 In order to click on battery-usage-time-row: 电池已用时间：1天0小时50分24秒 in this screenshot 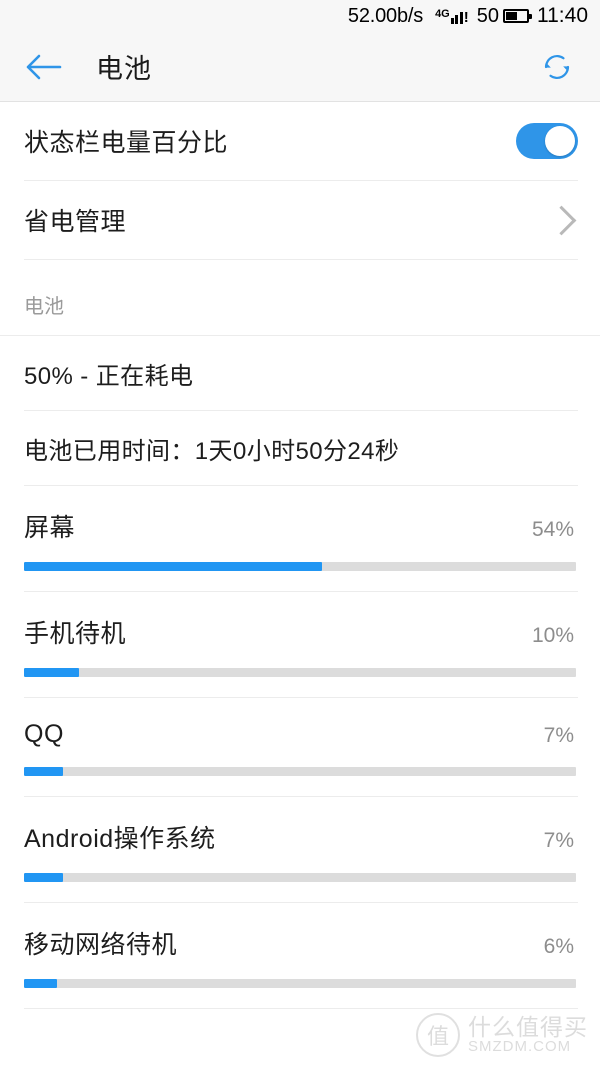, I will do `click(300, 448)`.